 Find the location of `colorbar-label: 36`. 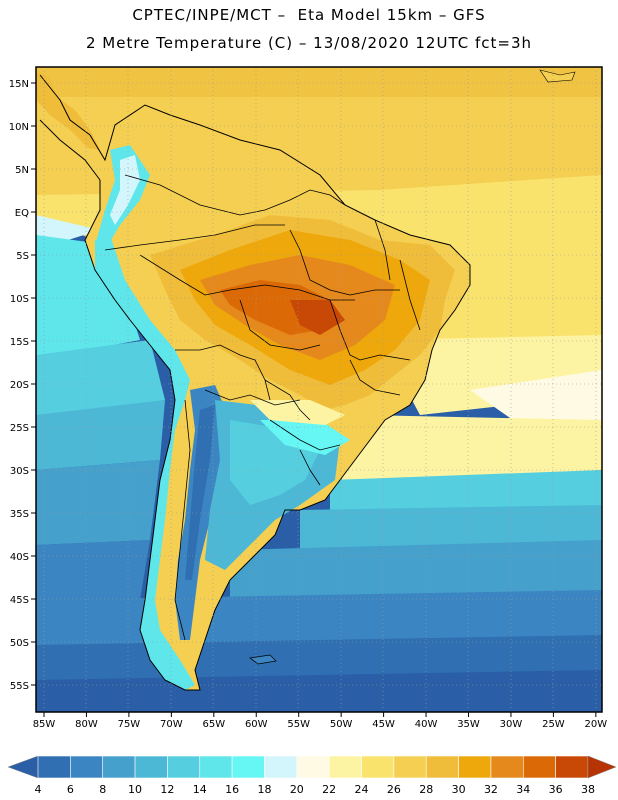

colorbar-label: 36 is located at coordinates (556, 789).